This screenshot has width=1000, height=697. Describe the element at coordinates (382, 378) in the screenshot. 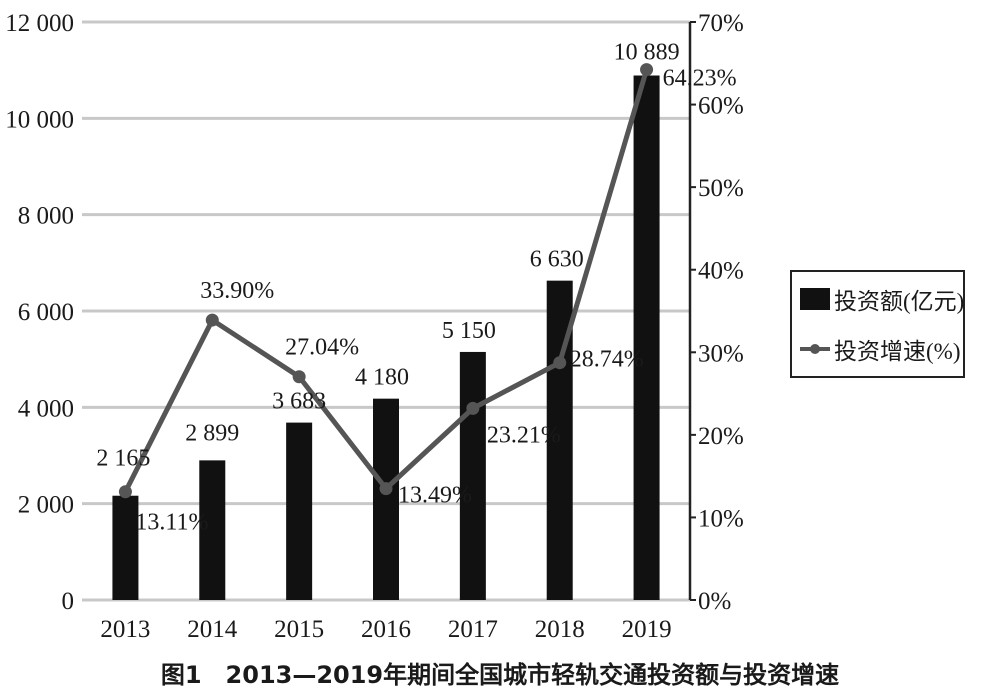

I see `bar-value-label: 4 180` at that location.